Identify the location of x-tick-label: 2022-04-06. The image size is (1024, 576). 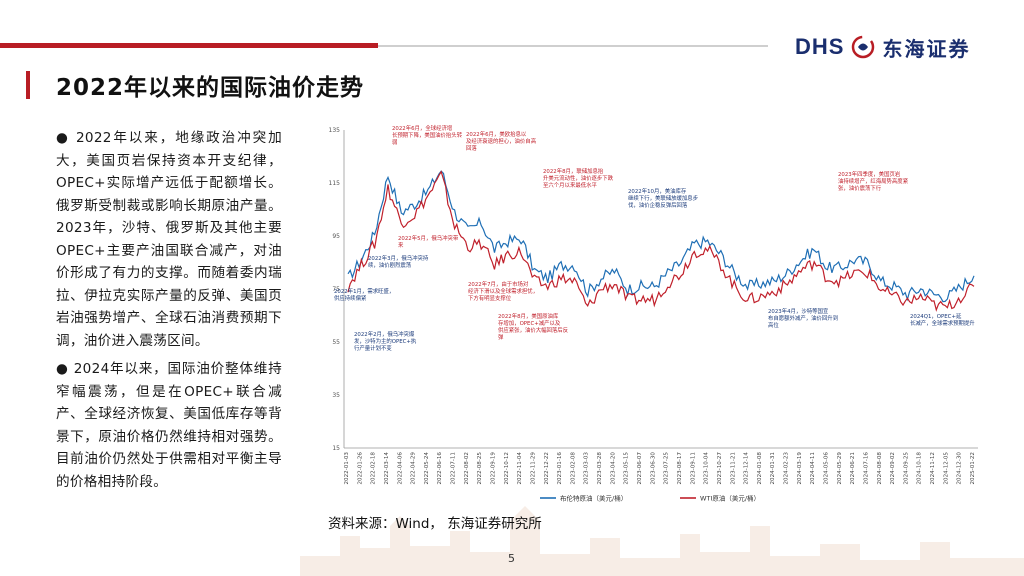
(400, 468).